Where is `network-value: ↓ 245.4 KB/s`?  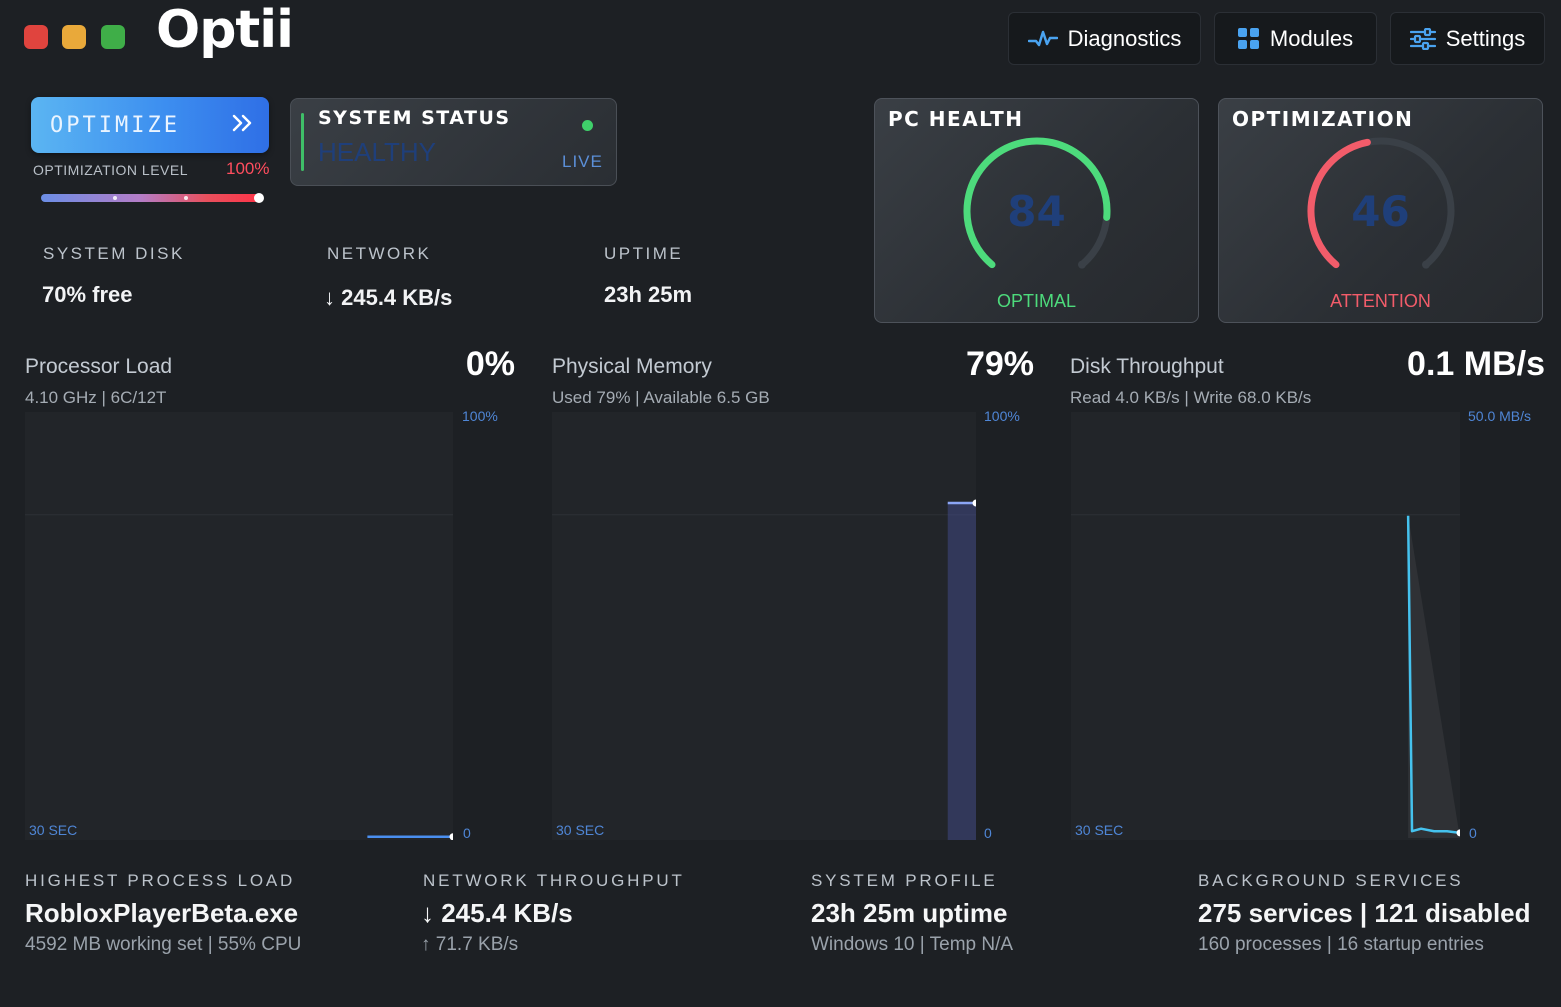 network-value: ↓ 245.4 KB/s is located at coordinates (388, 297).